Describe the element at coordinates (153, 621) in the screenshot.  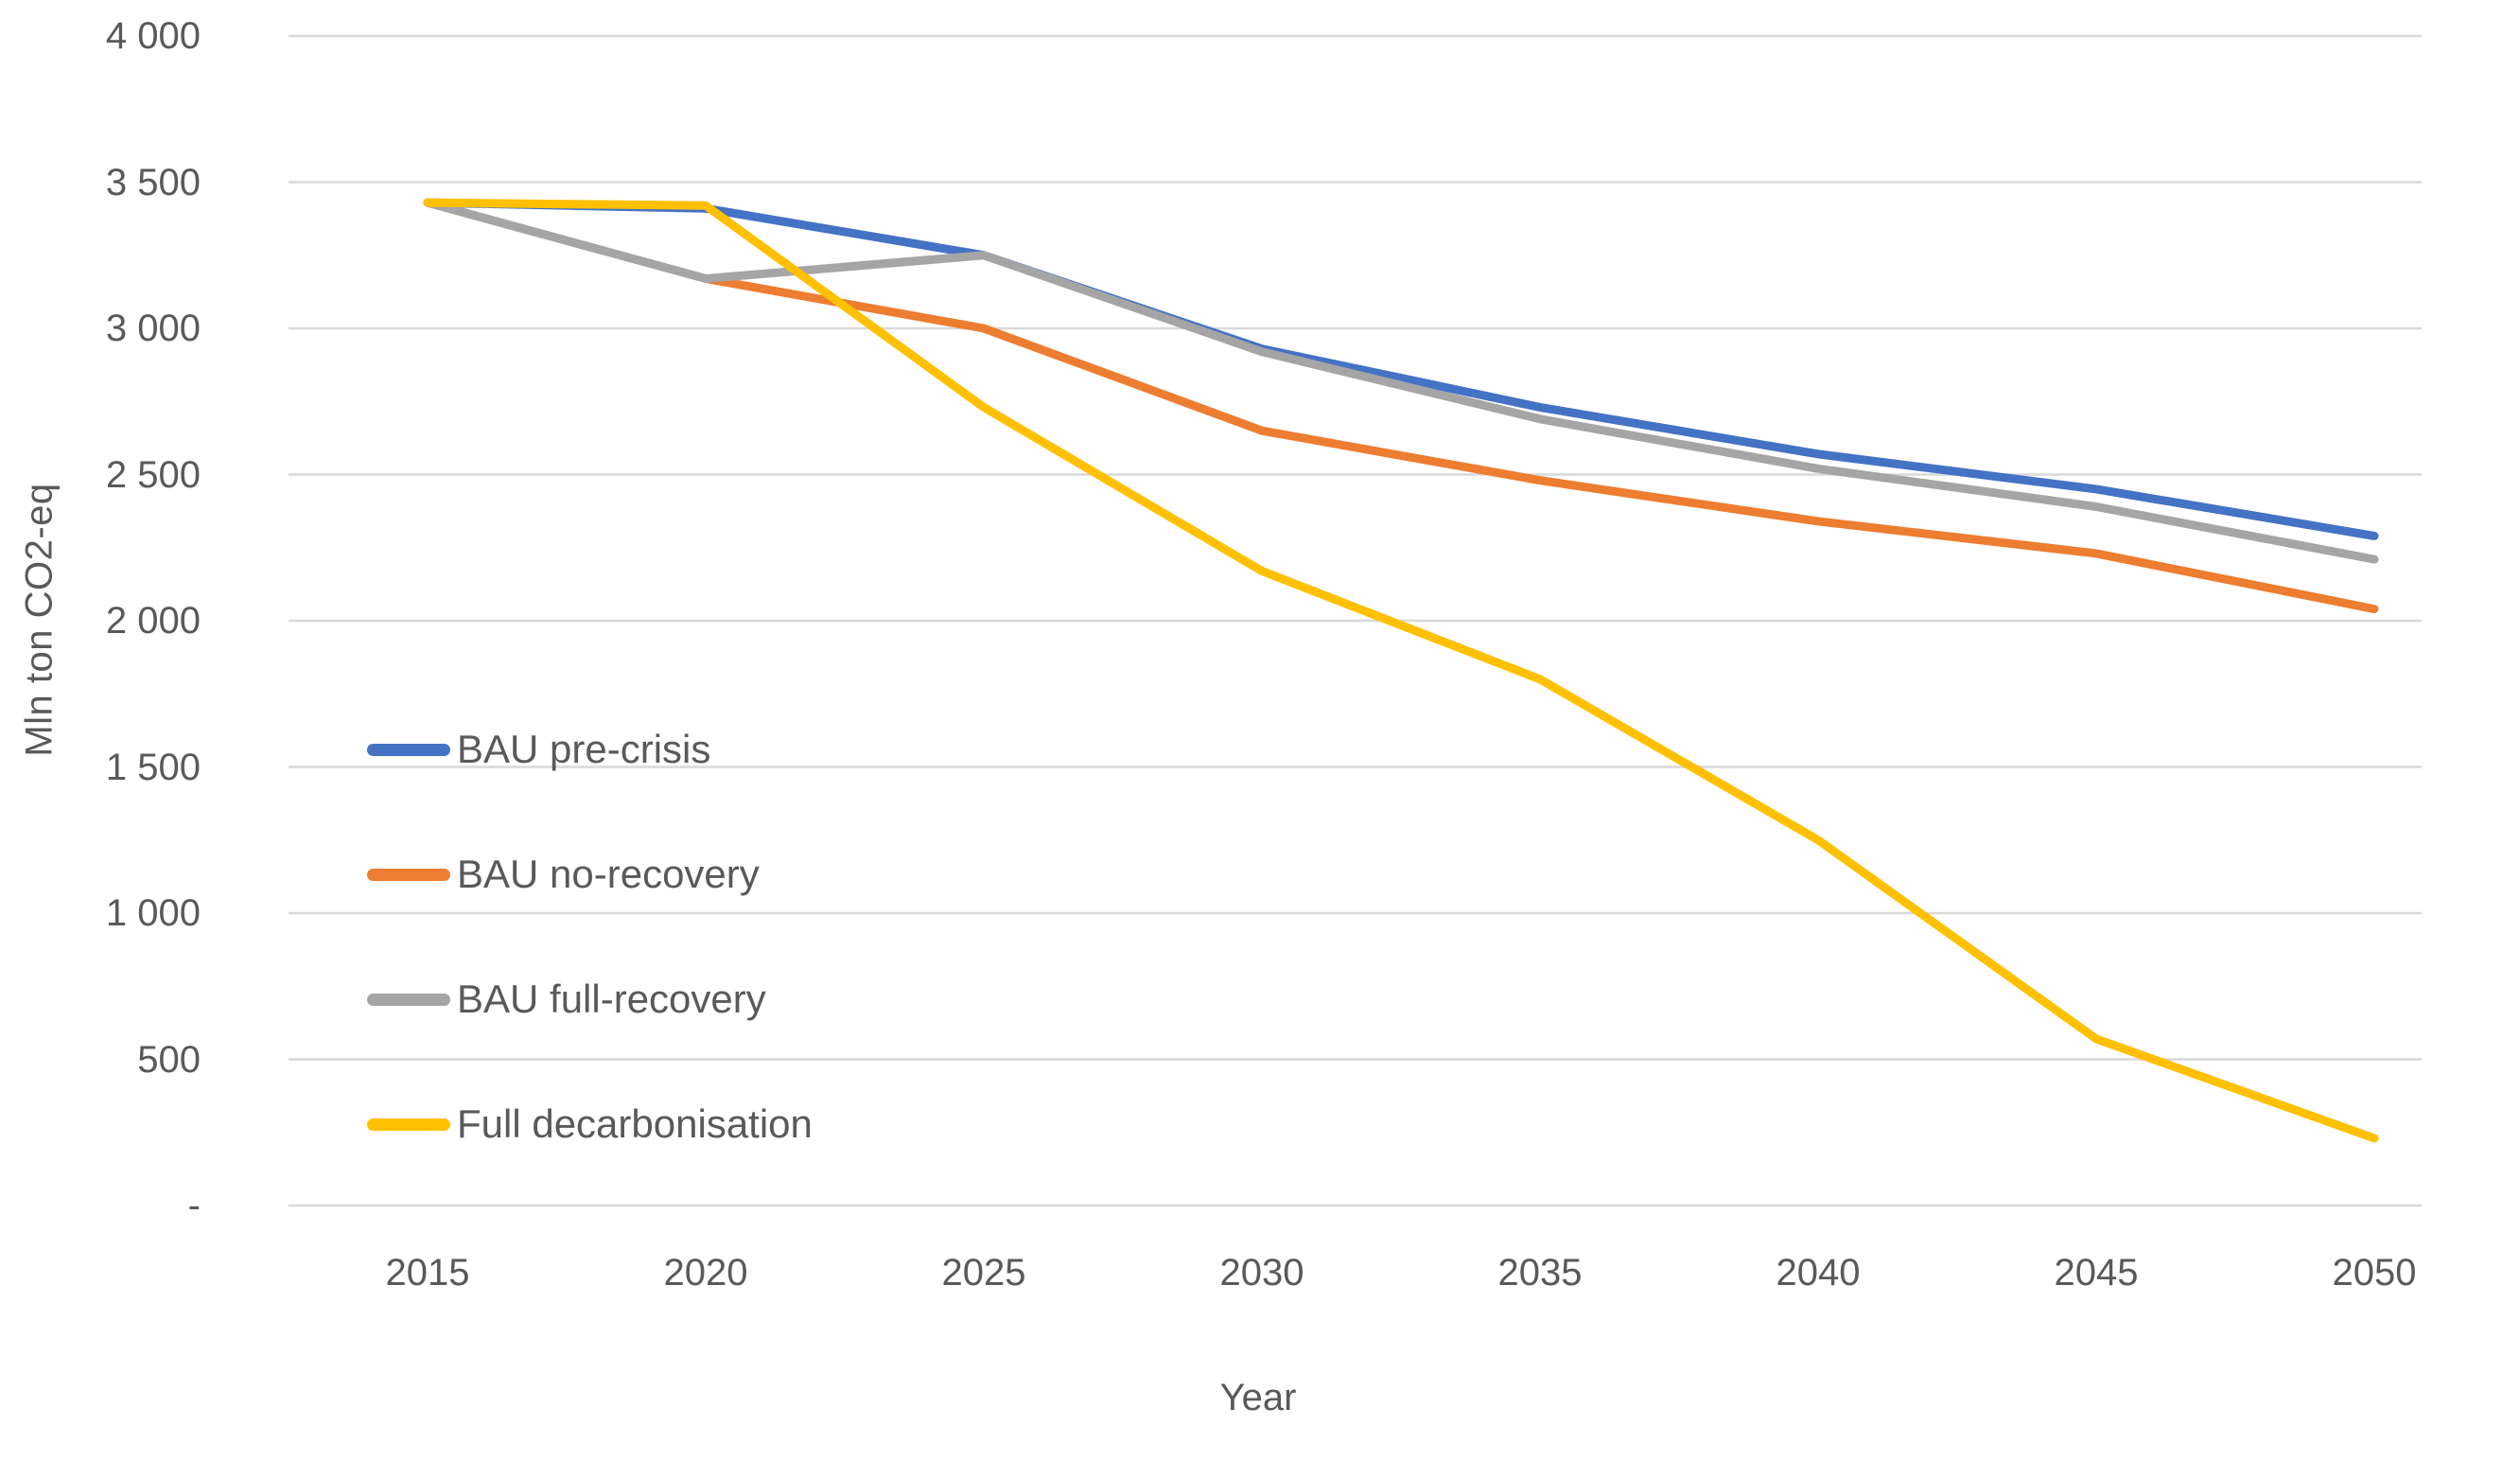
I see `y-tick-label: 2 000` at that location.